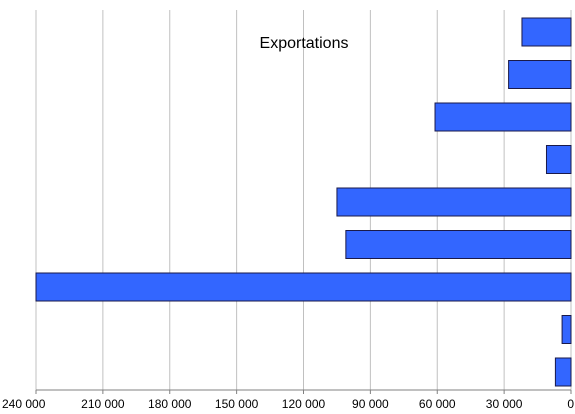 Image resolution: width=575 pixels, height=414 pixels. I want to click on x-tick-label: 30 000, so click(504, 404).